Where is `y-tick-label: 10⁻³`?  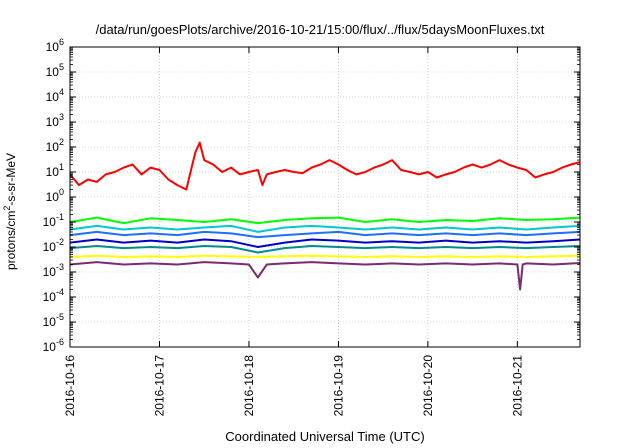 y-tick-label: 10⁻³ is located at coordinates (53, 270).